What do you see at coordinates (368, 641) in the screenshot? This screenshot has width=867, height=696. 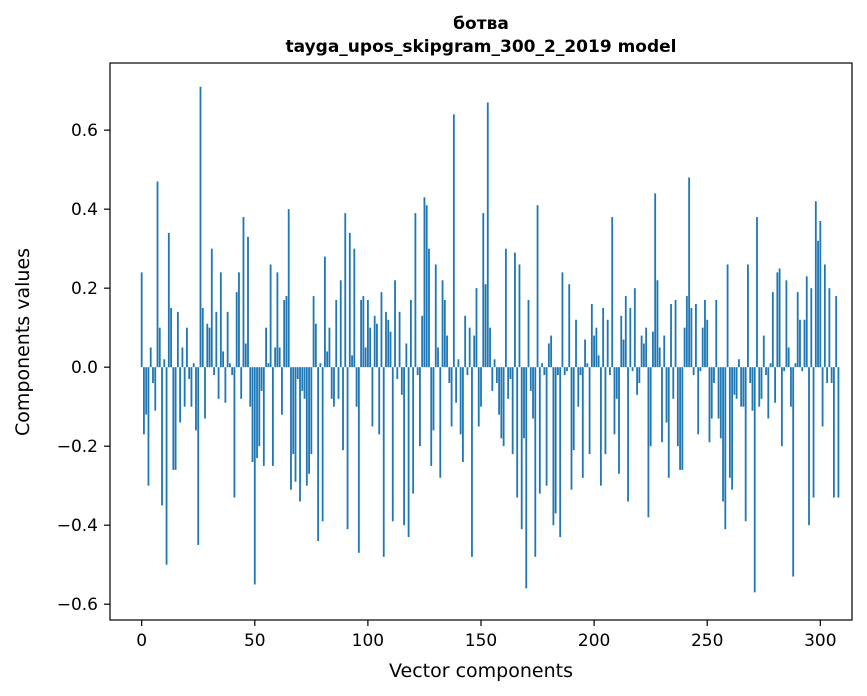 I see `x-tick-label: 100` at bounding box center [368, 641].